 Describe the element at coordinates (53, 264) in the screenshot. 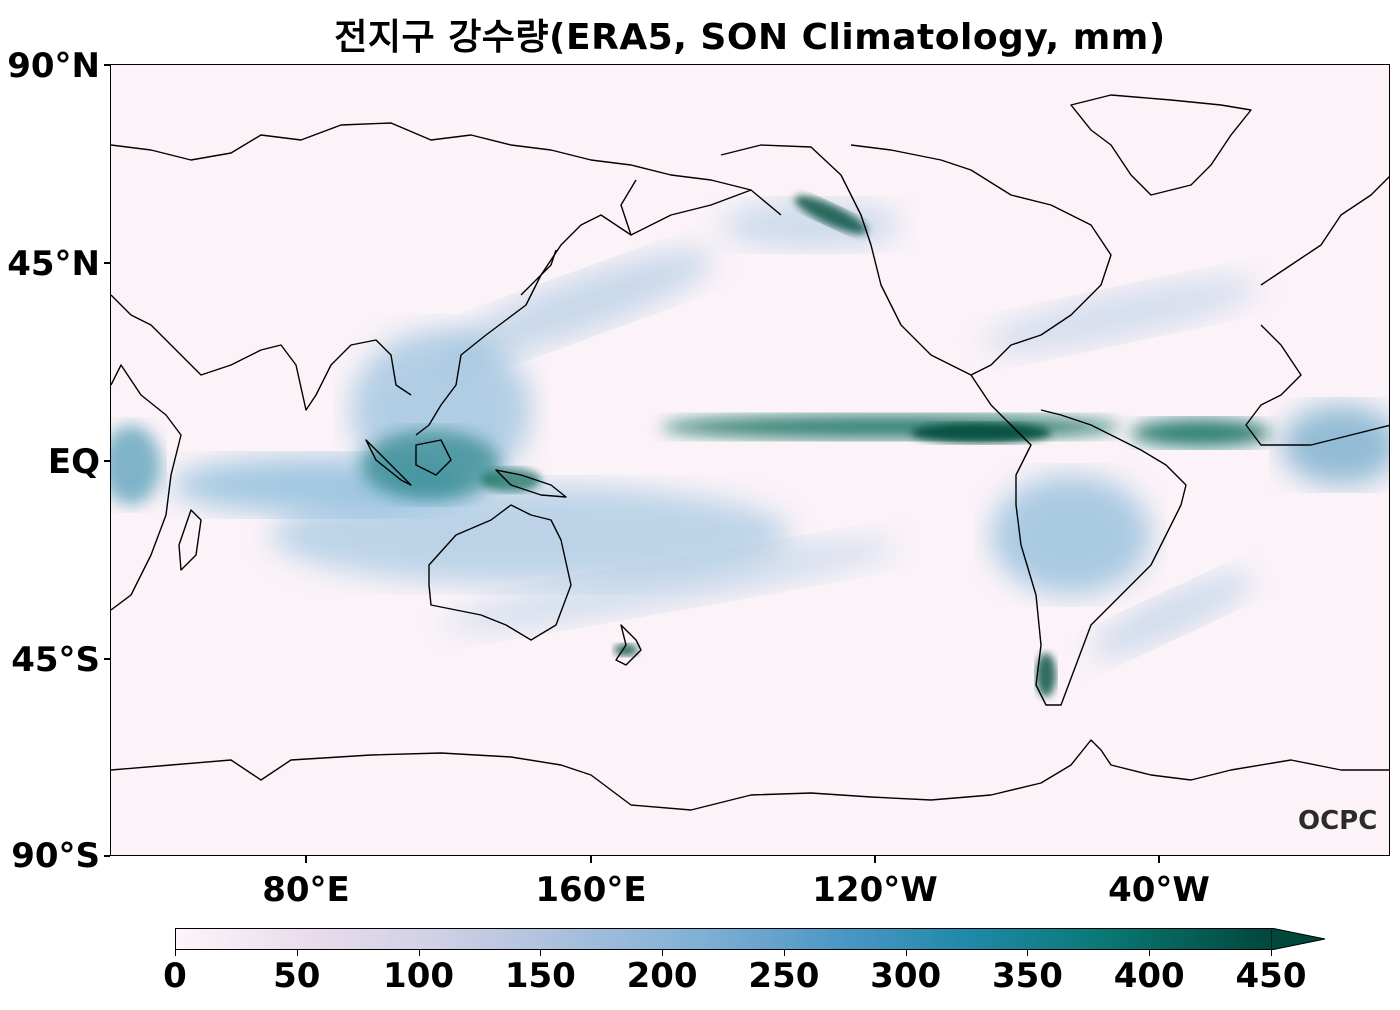

I see `lat-label-45n: 45°N` at that location.